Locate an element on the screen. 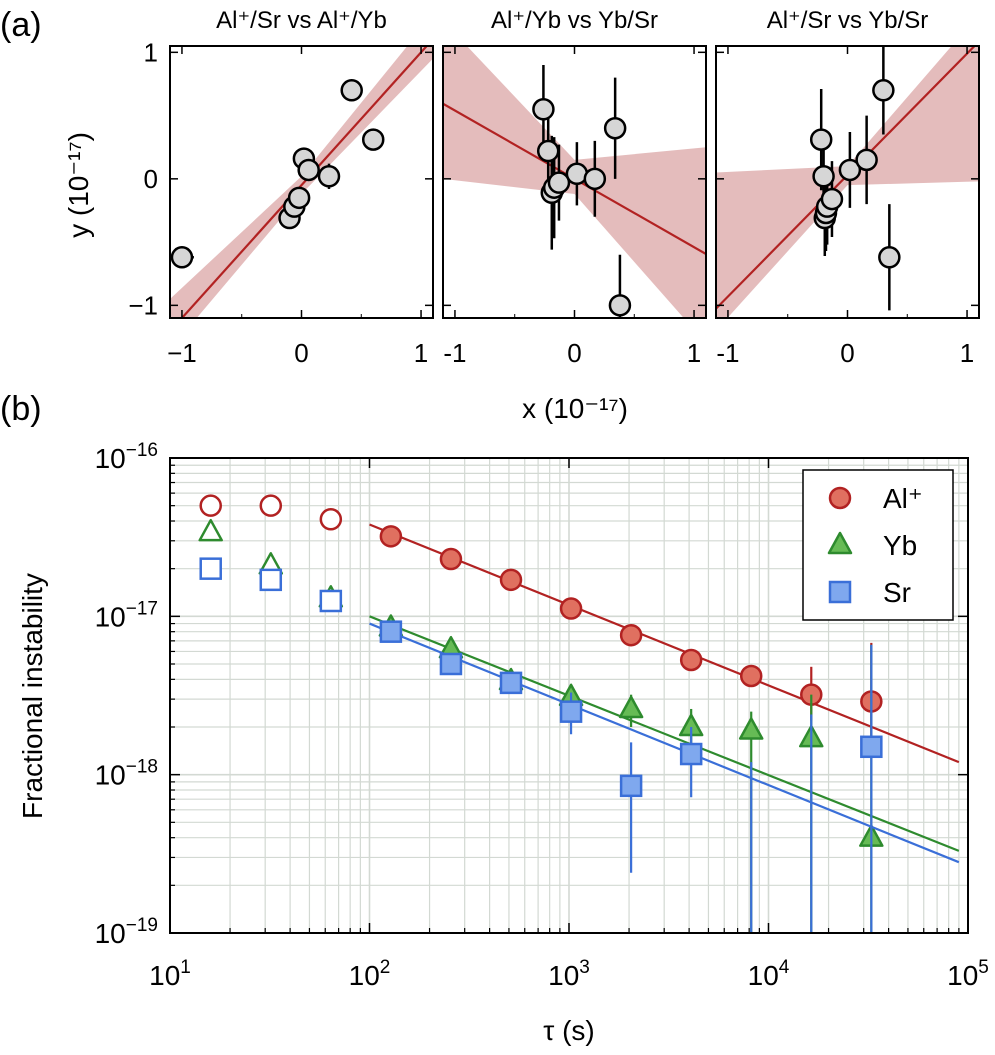 The width and height of the screenshot is (995, 1055). legend-label: Yb is located at coordinates (900, 545).